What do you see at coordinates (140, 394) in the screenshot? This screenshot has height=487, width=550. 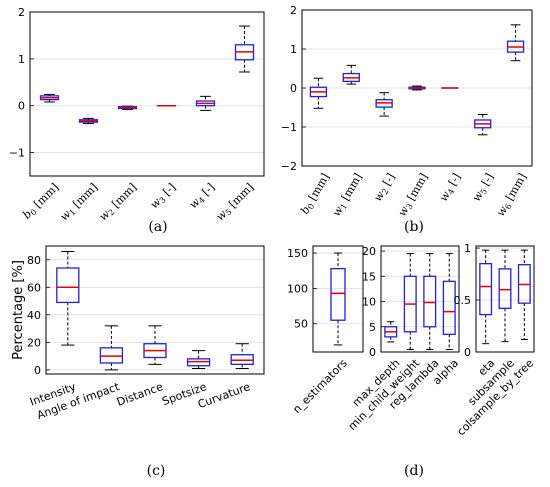 I see `c-xtick-label: Distance` at bounding box center [140, 394].